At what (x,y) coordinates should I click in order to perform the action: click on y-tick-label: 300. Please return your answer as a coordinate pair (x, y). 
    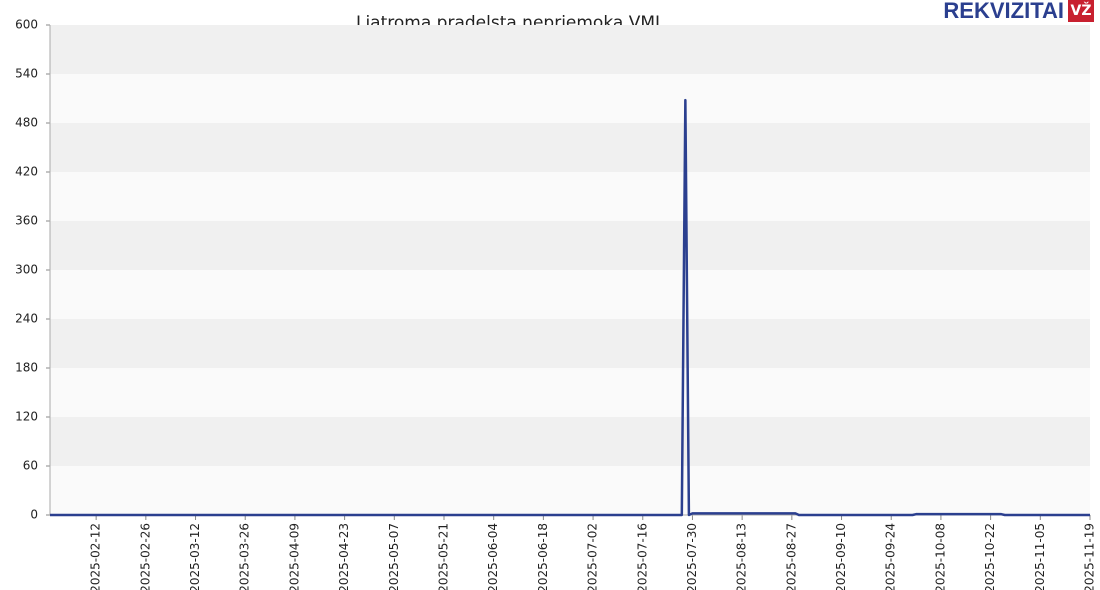
    Looking at the image, I should click on (26, 270).